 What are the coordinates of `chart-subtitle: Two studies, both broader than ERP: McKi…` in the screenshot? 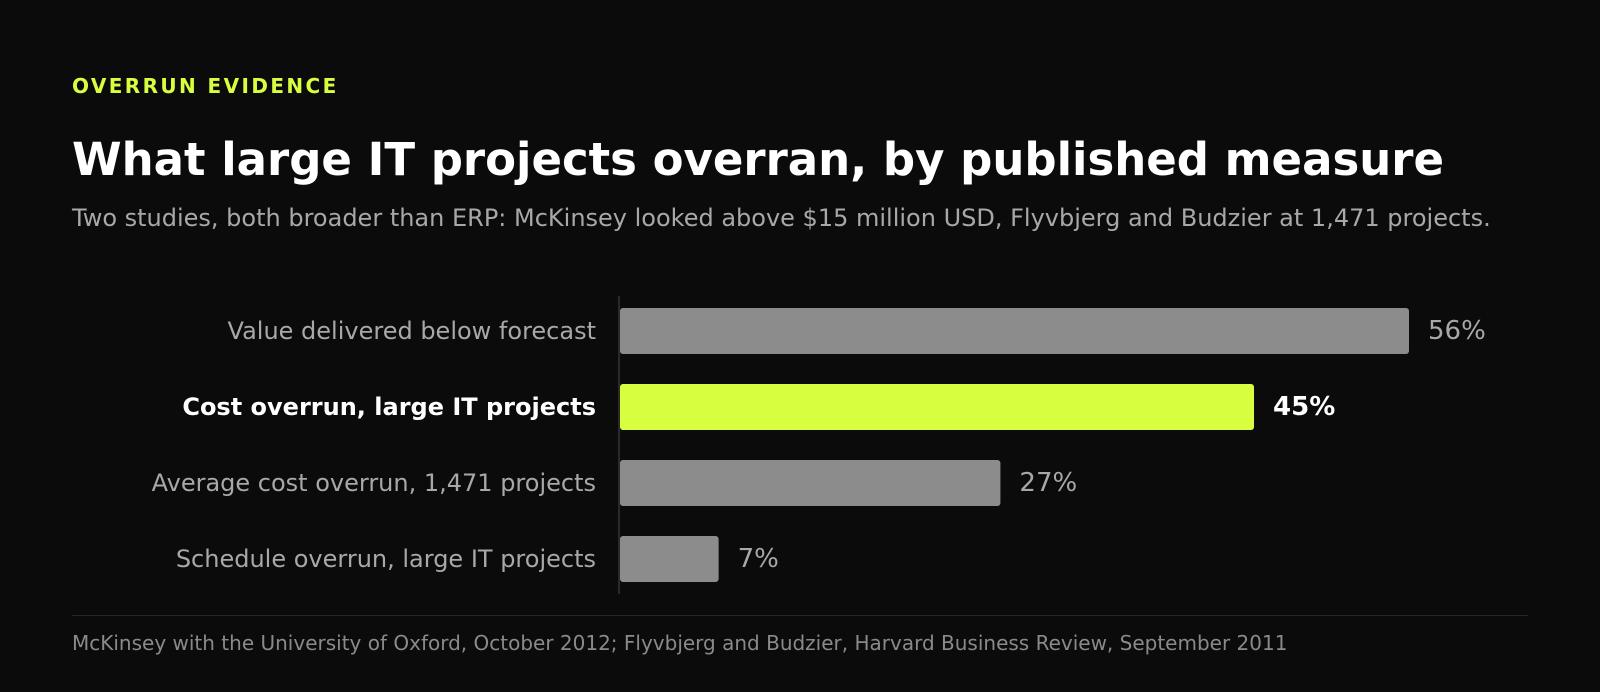 It's located at (781, 218).